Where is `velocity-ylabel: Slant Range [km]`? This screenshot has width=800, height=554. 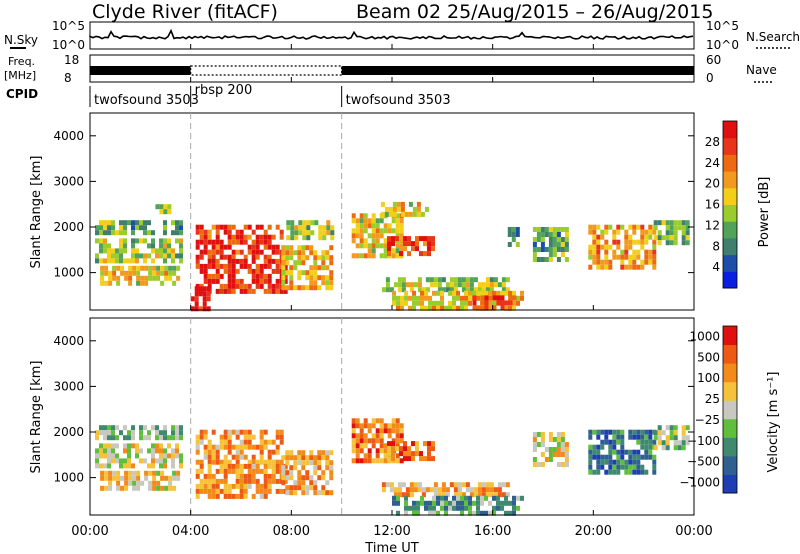 velocity-ylabel: Slant Range [km] is located at coordinates (36, 417).